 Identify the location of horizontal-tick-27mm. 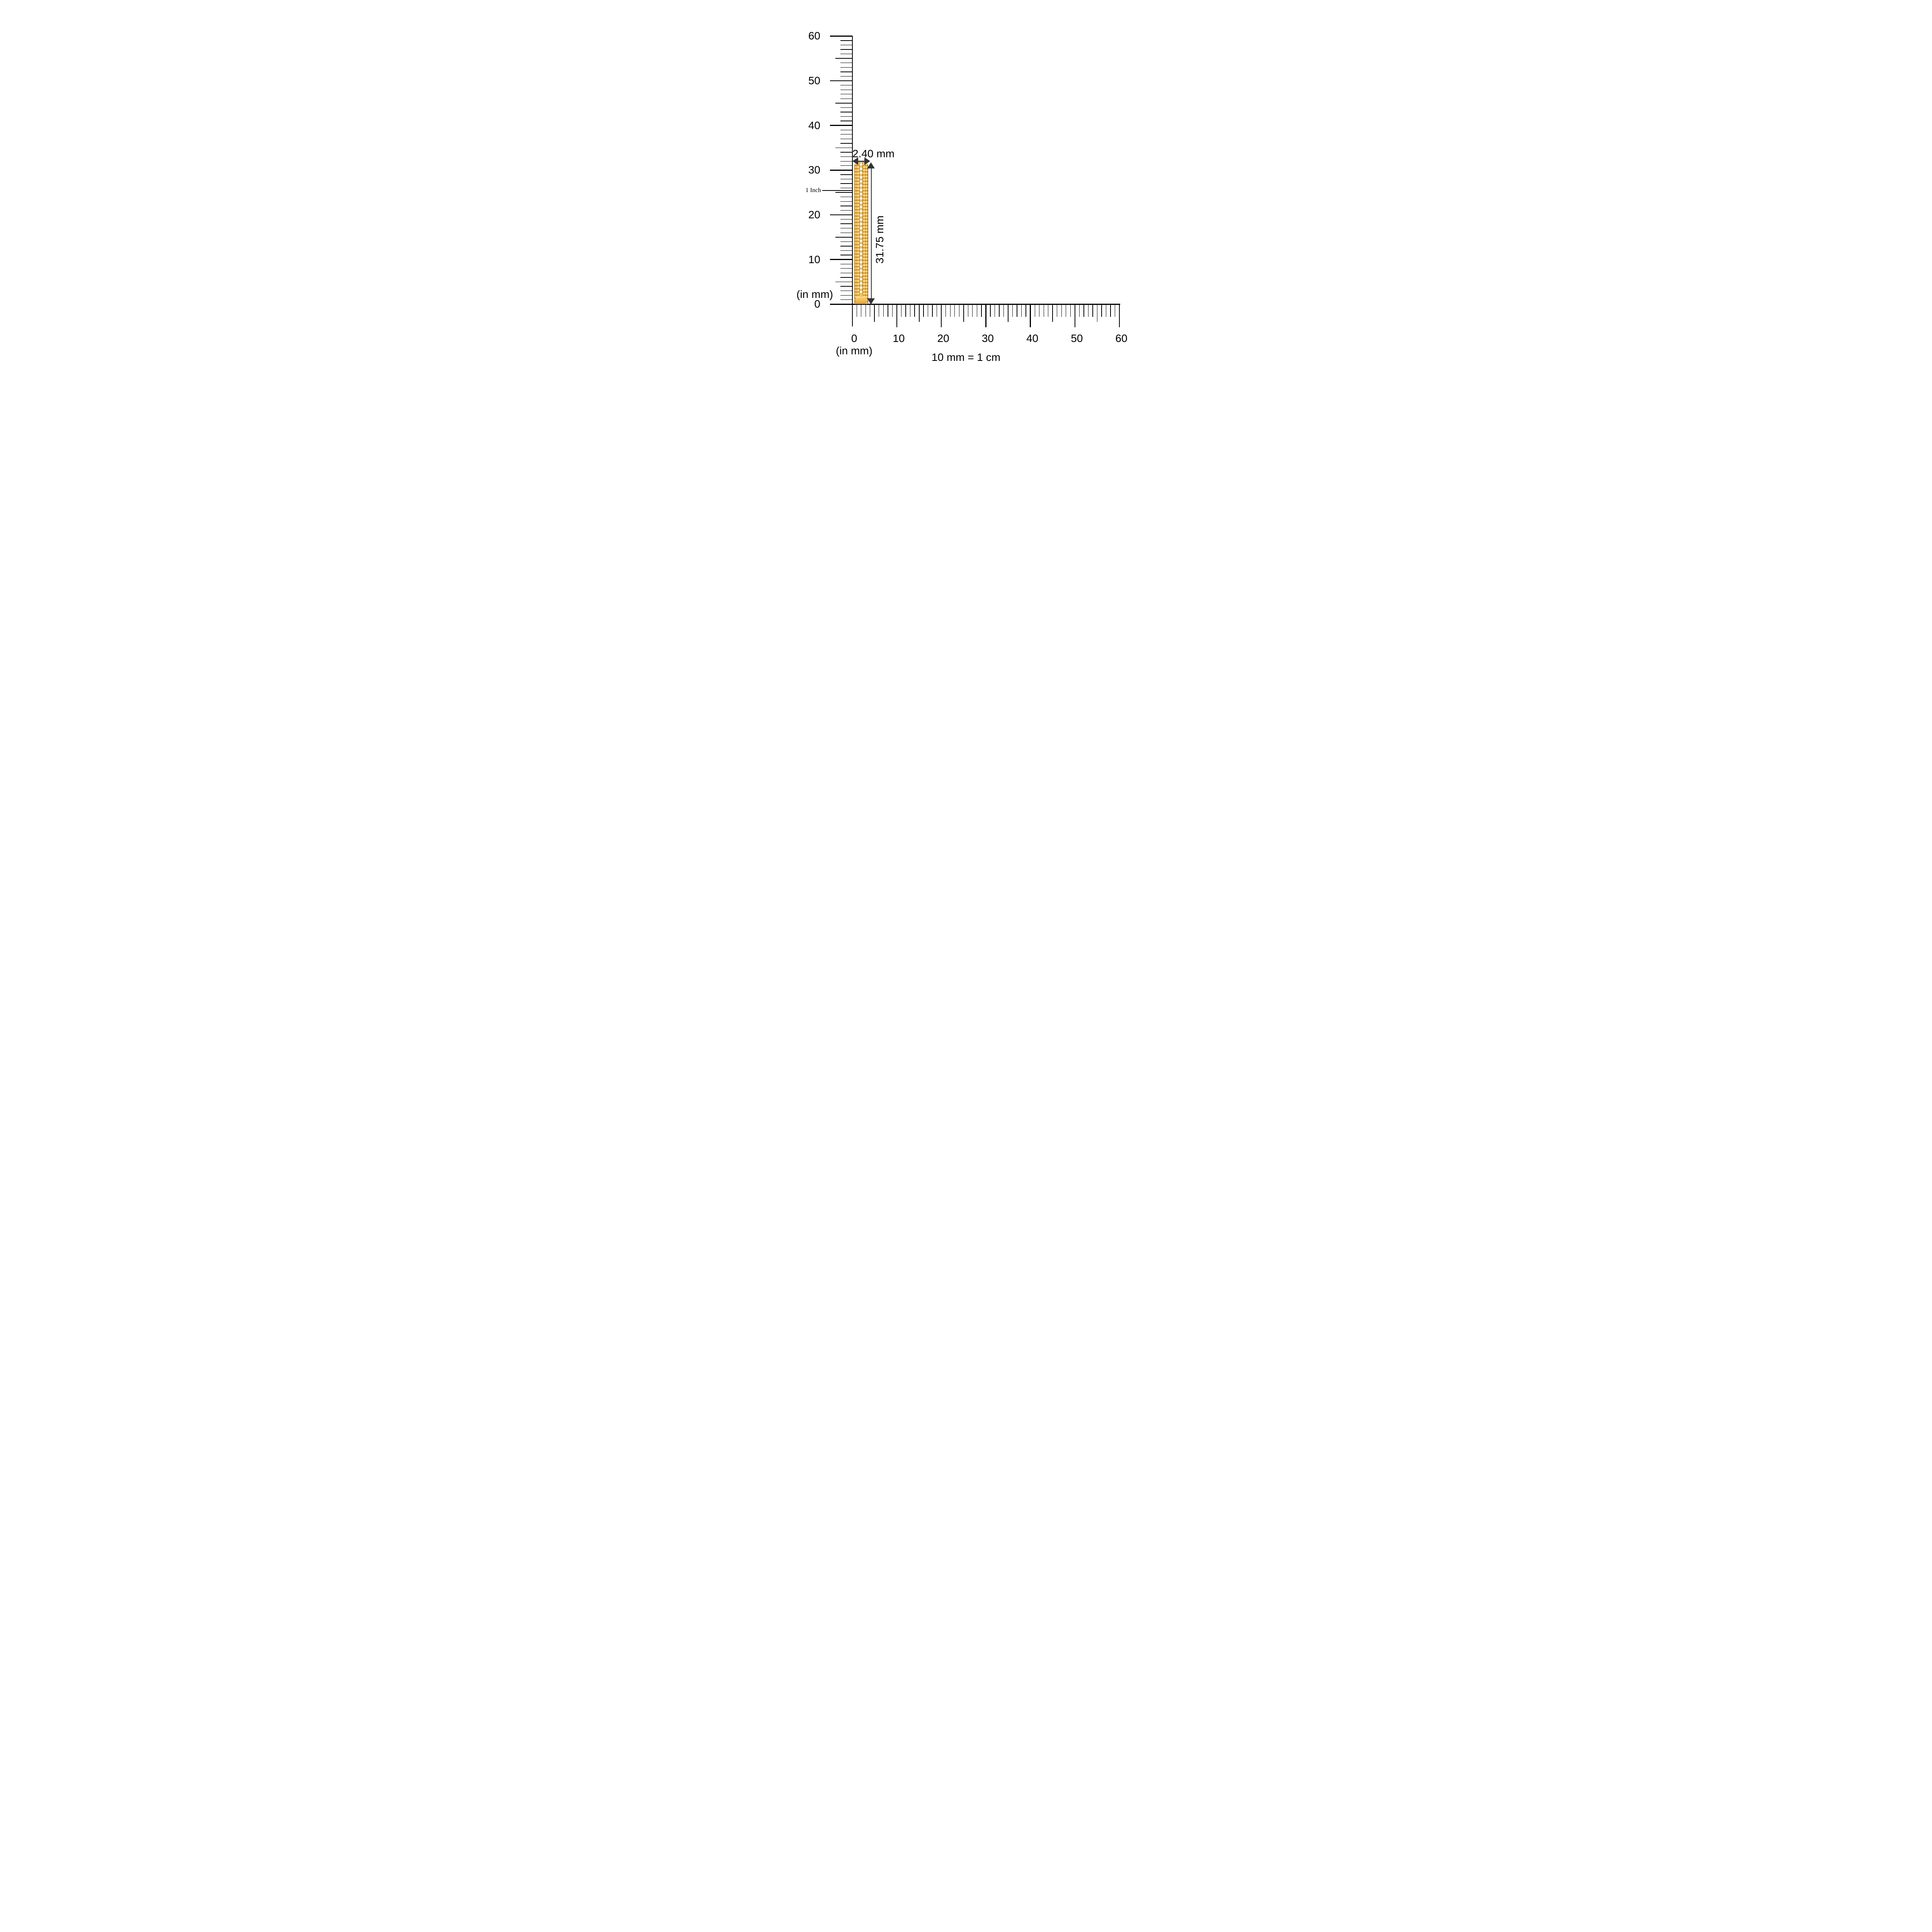
(972, 310).